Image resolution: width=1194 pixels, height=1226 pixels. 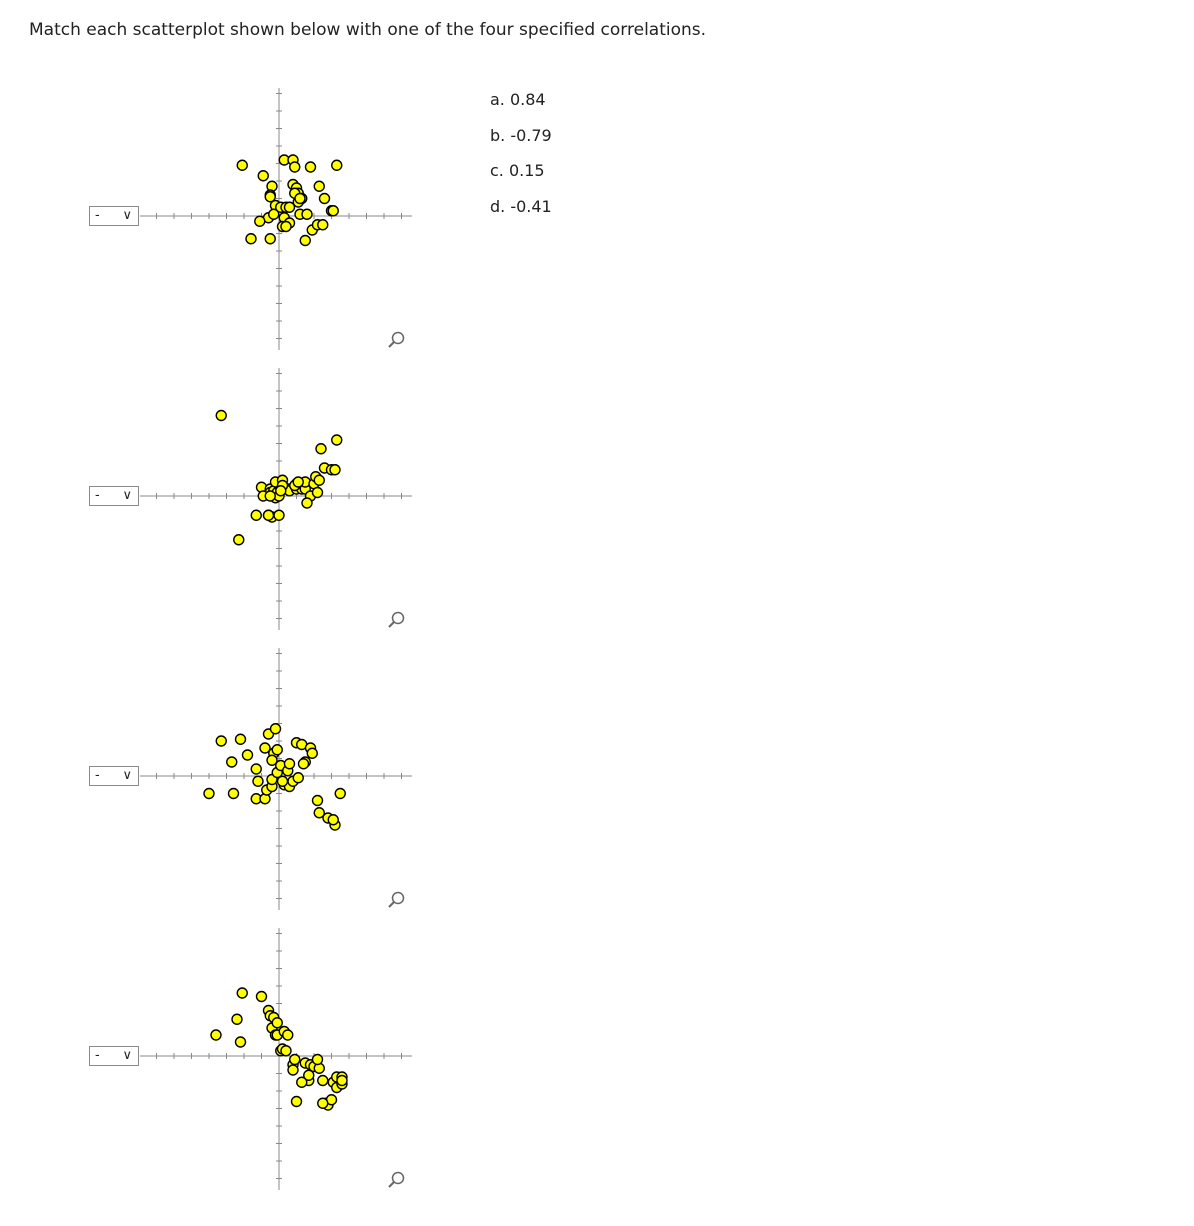 I want to click on scatterplot-row-2: - ∨, so click(x=220, y=500).